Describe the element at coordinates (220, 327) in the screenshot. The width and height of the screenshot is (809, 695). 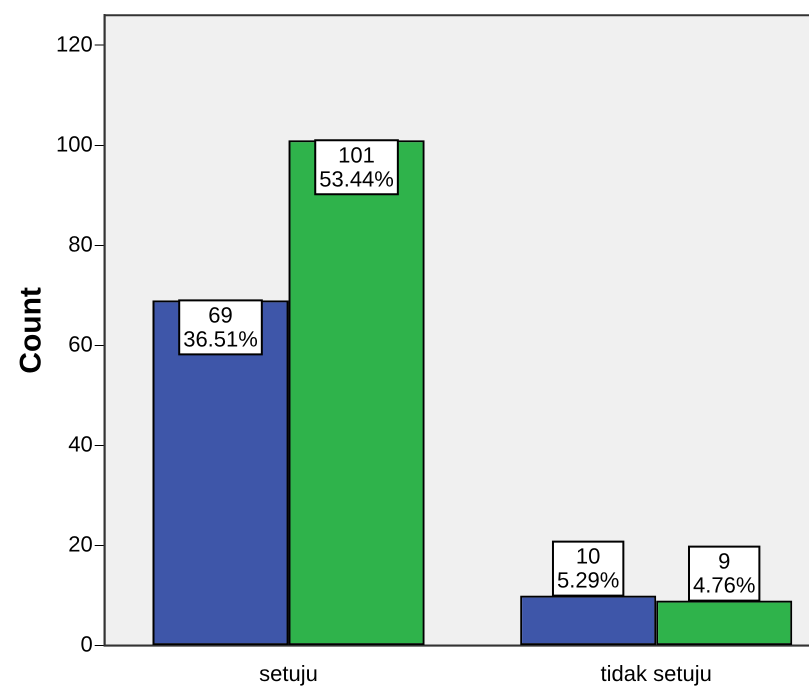
I see `data-label: 69 36.51%` at that location.